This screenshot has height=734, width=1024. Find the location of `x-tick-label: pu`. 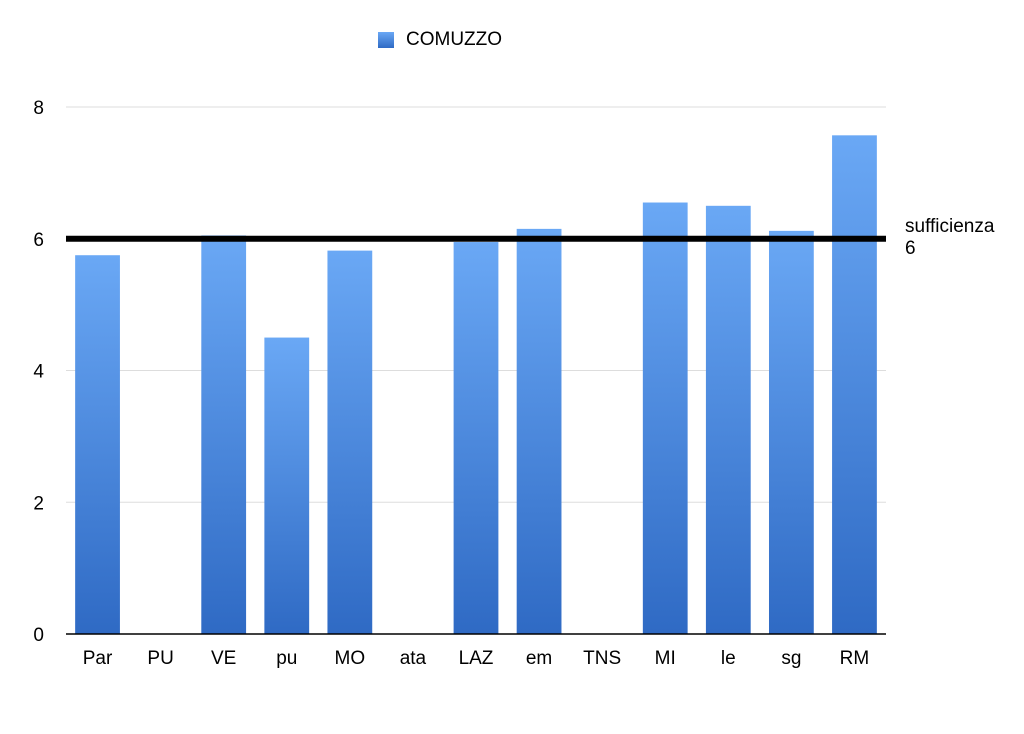

x-tick-label: pu is located at coordinates (286, 658).